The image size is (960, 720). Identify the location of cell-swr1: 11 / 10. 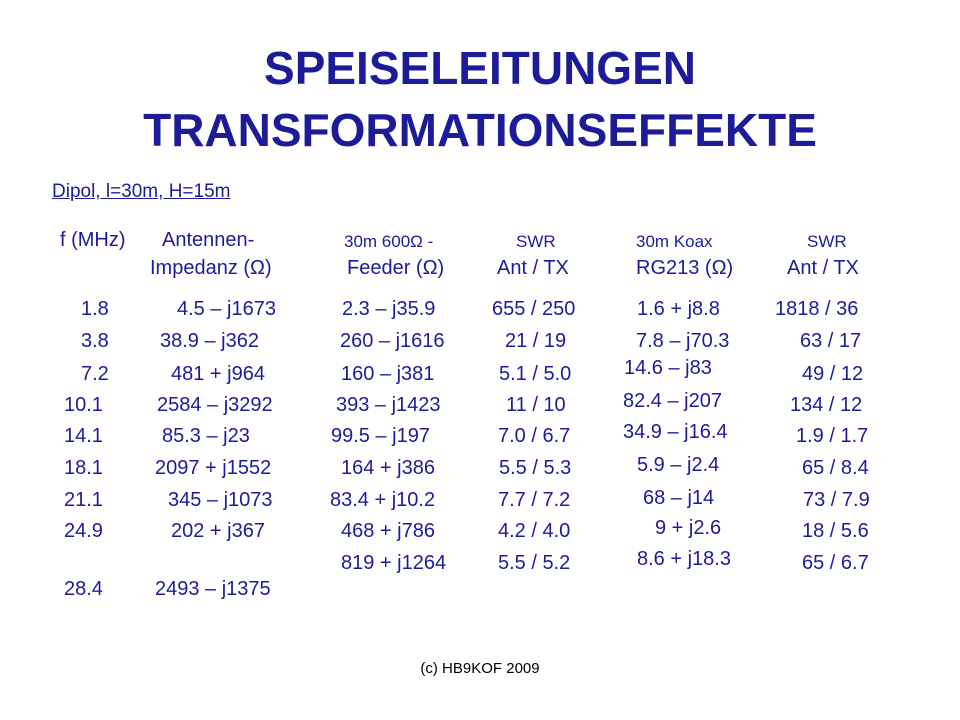
(536, 405).